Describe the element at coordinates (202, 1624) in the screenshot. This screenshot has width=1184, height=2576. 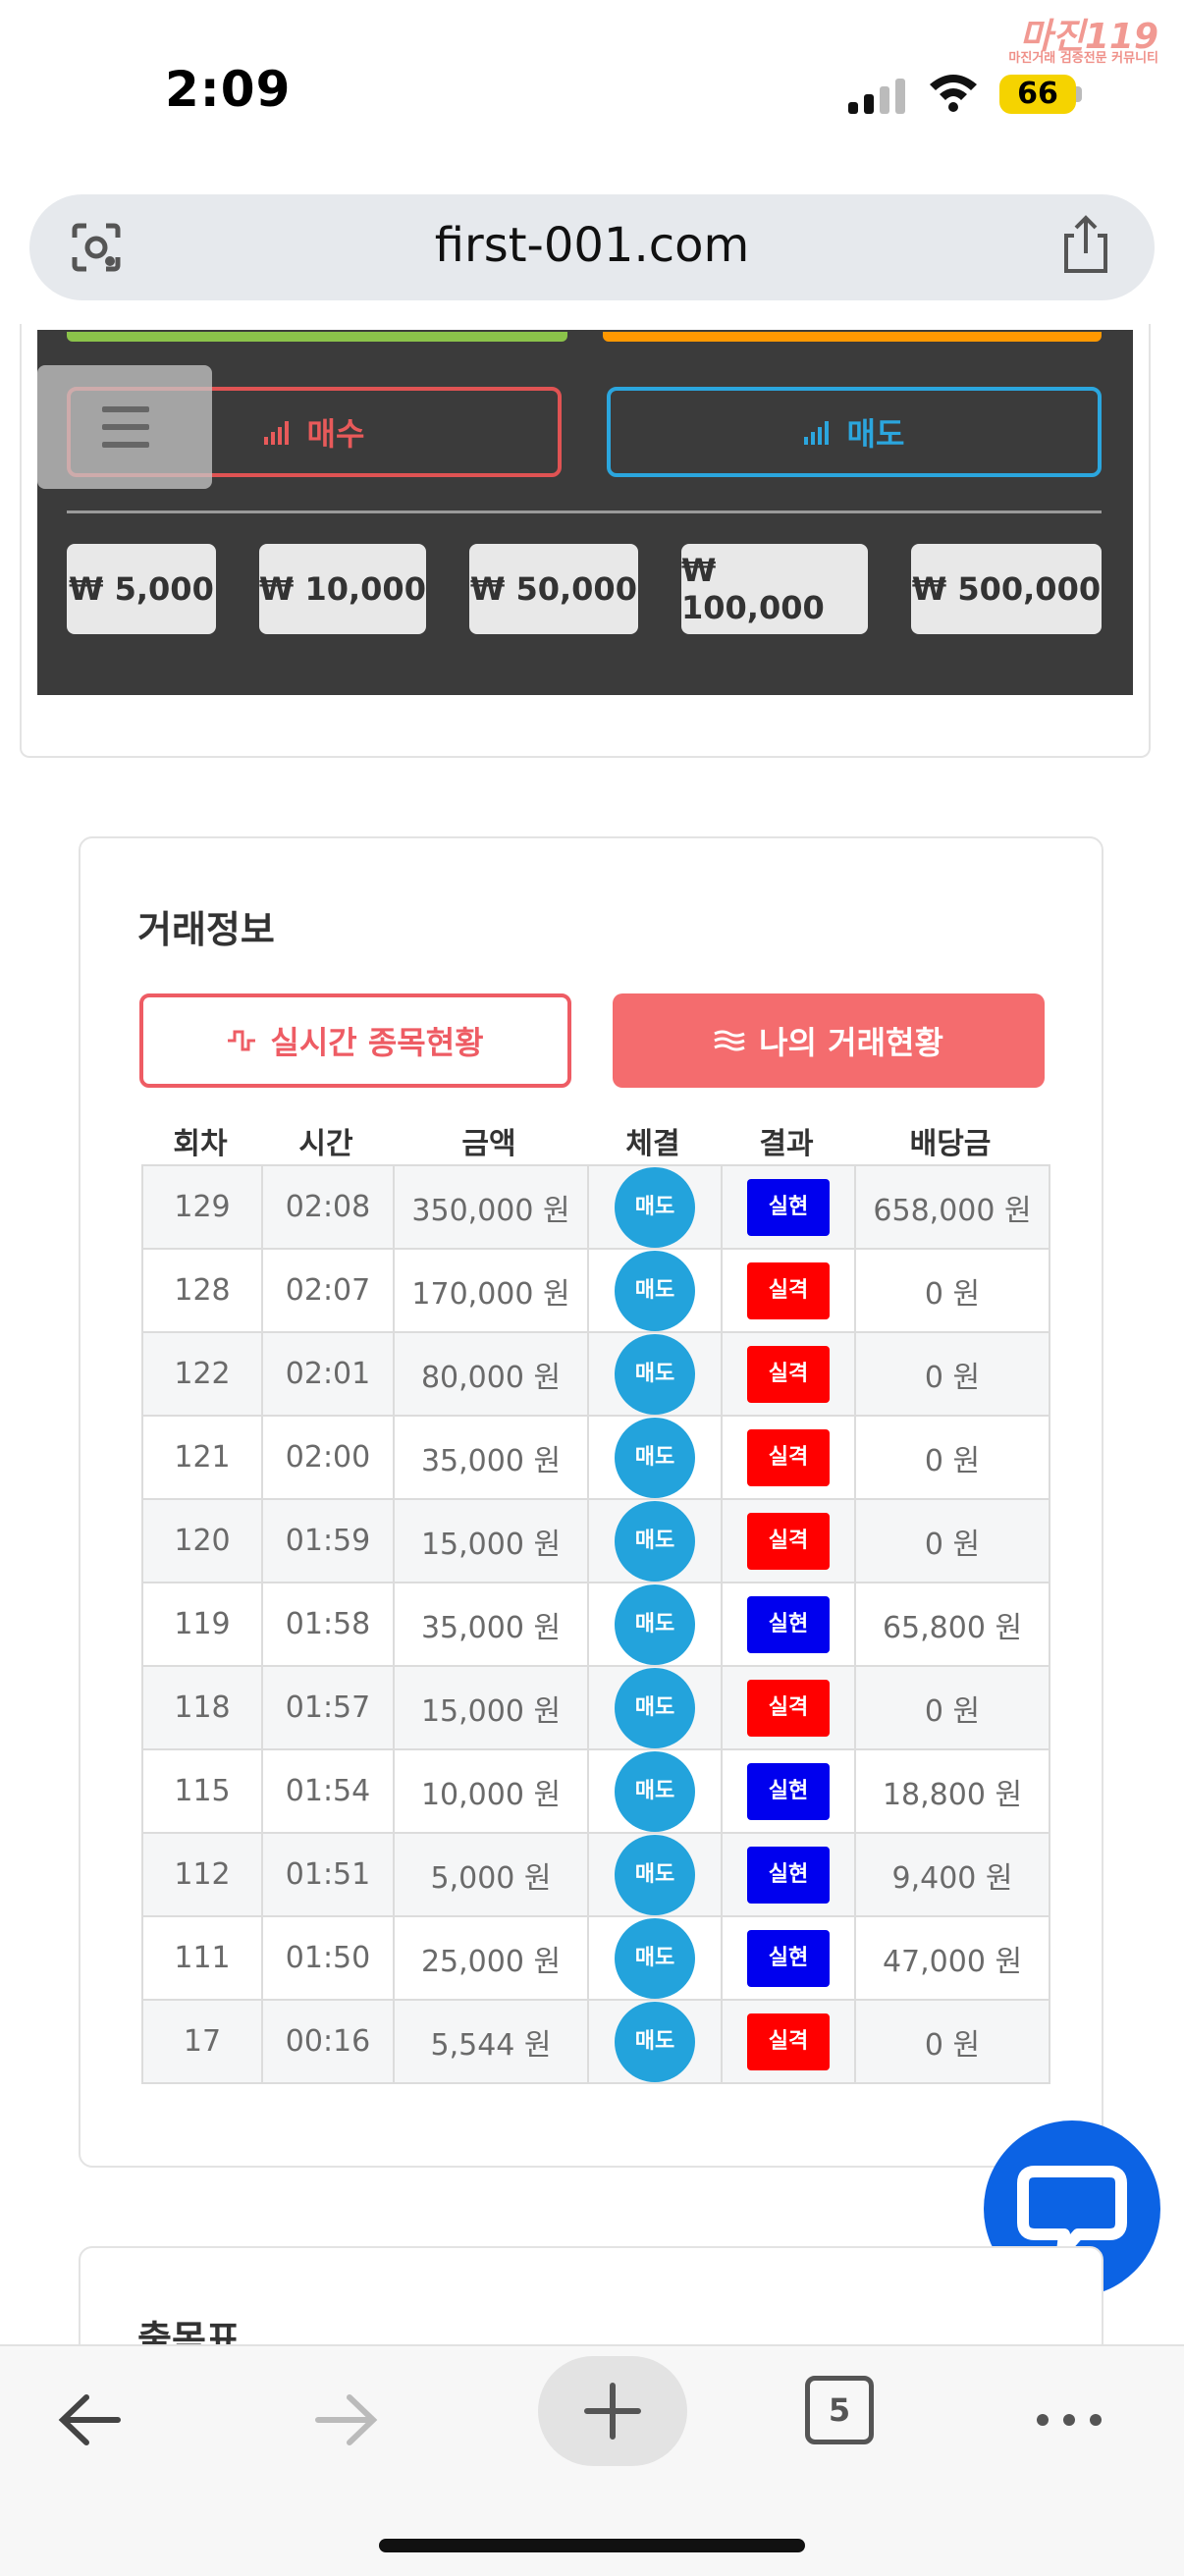
I see `round-cell: 119` at that location.